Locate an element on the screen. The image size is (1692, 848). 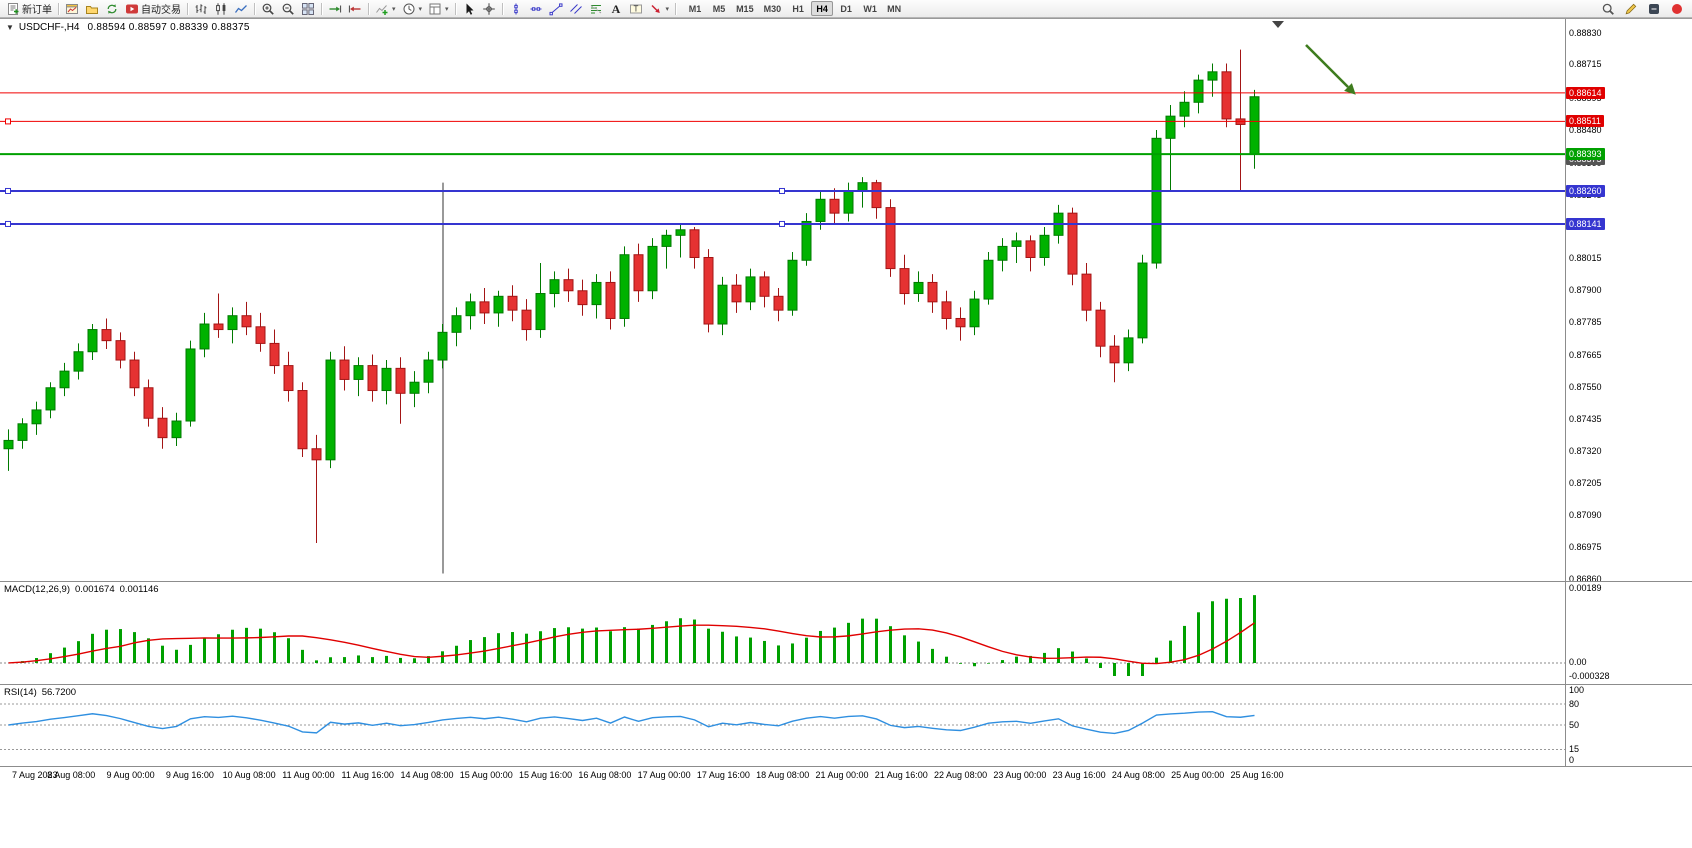
timeframe-m30-button: M30 is located at coordinates (772, 8).